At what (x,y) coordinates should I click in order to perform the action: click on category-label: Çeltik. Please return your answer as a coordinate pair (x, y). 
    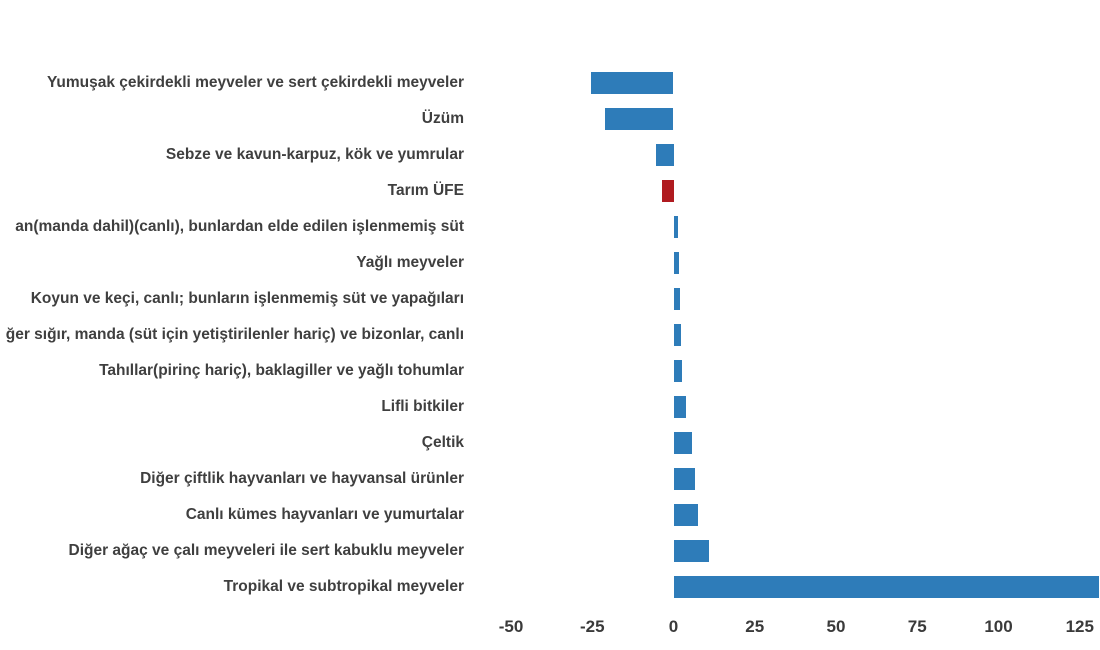
    Looking at the image, I should click on (442, 442).